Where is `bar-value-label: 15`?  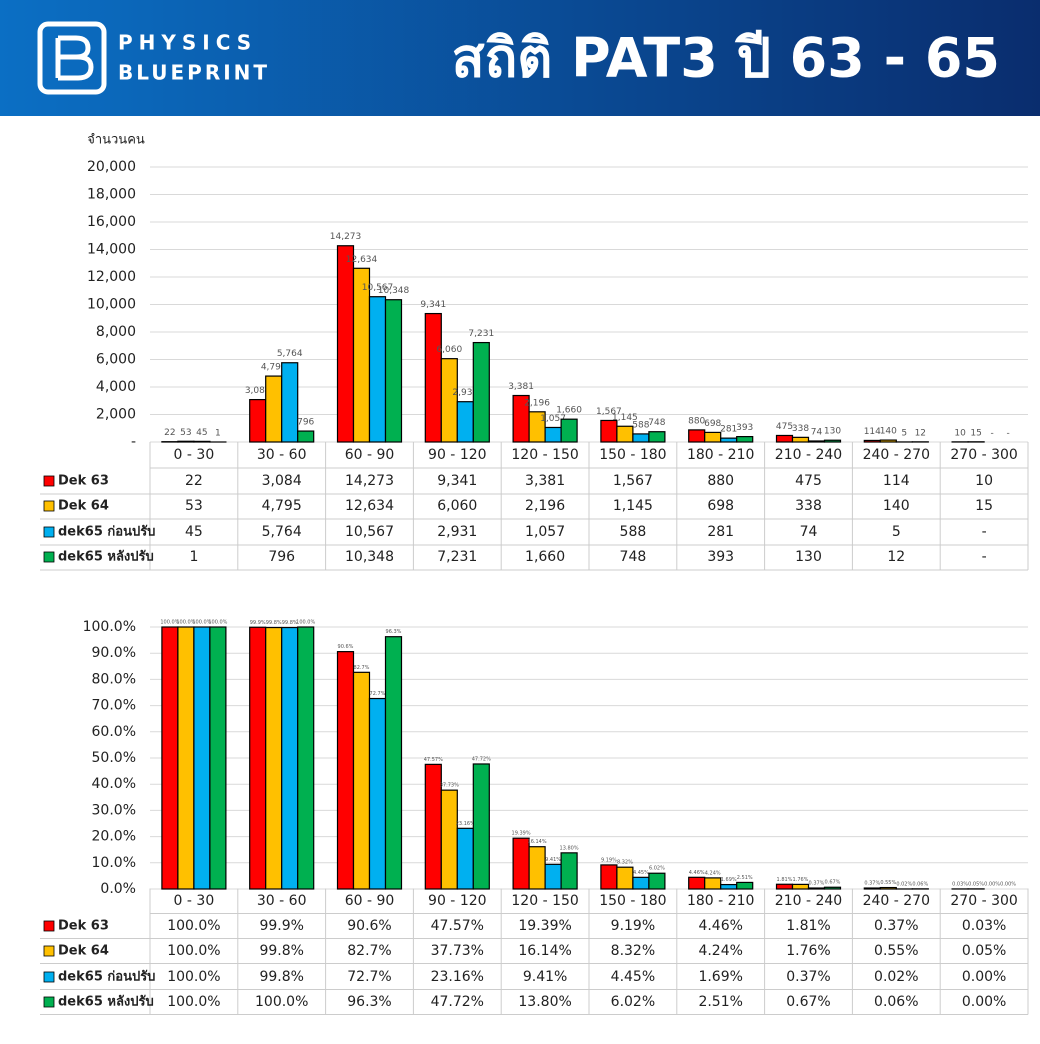 bar-value-label: 15 is located at coordinates (975, 433).